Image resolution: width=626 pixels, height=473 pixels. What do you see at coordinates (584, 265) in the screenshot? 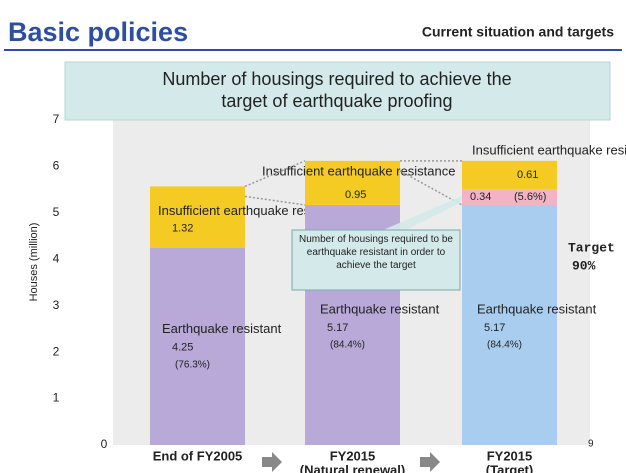
I see `target-value: 90%` at bounding box center [584, 265].